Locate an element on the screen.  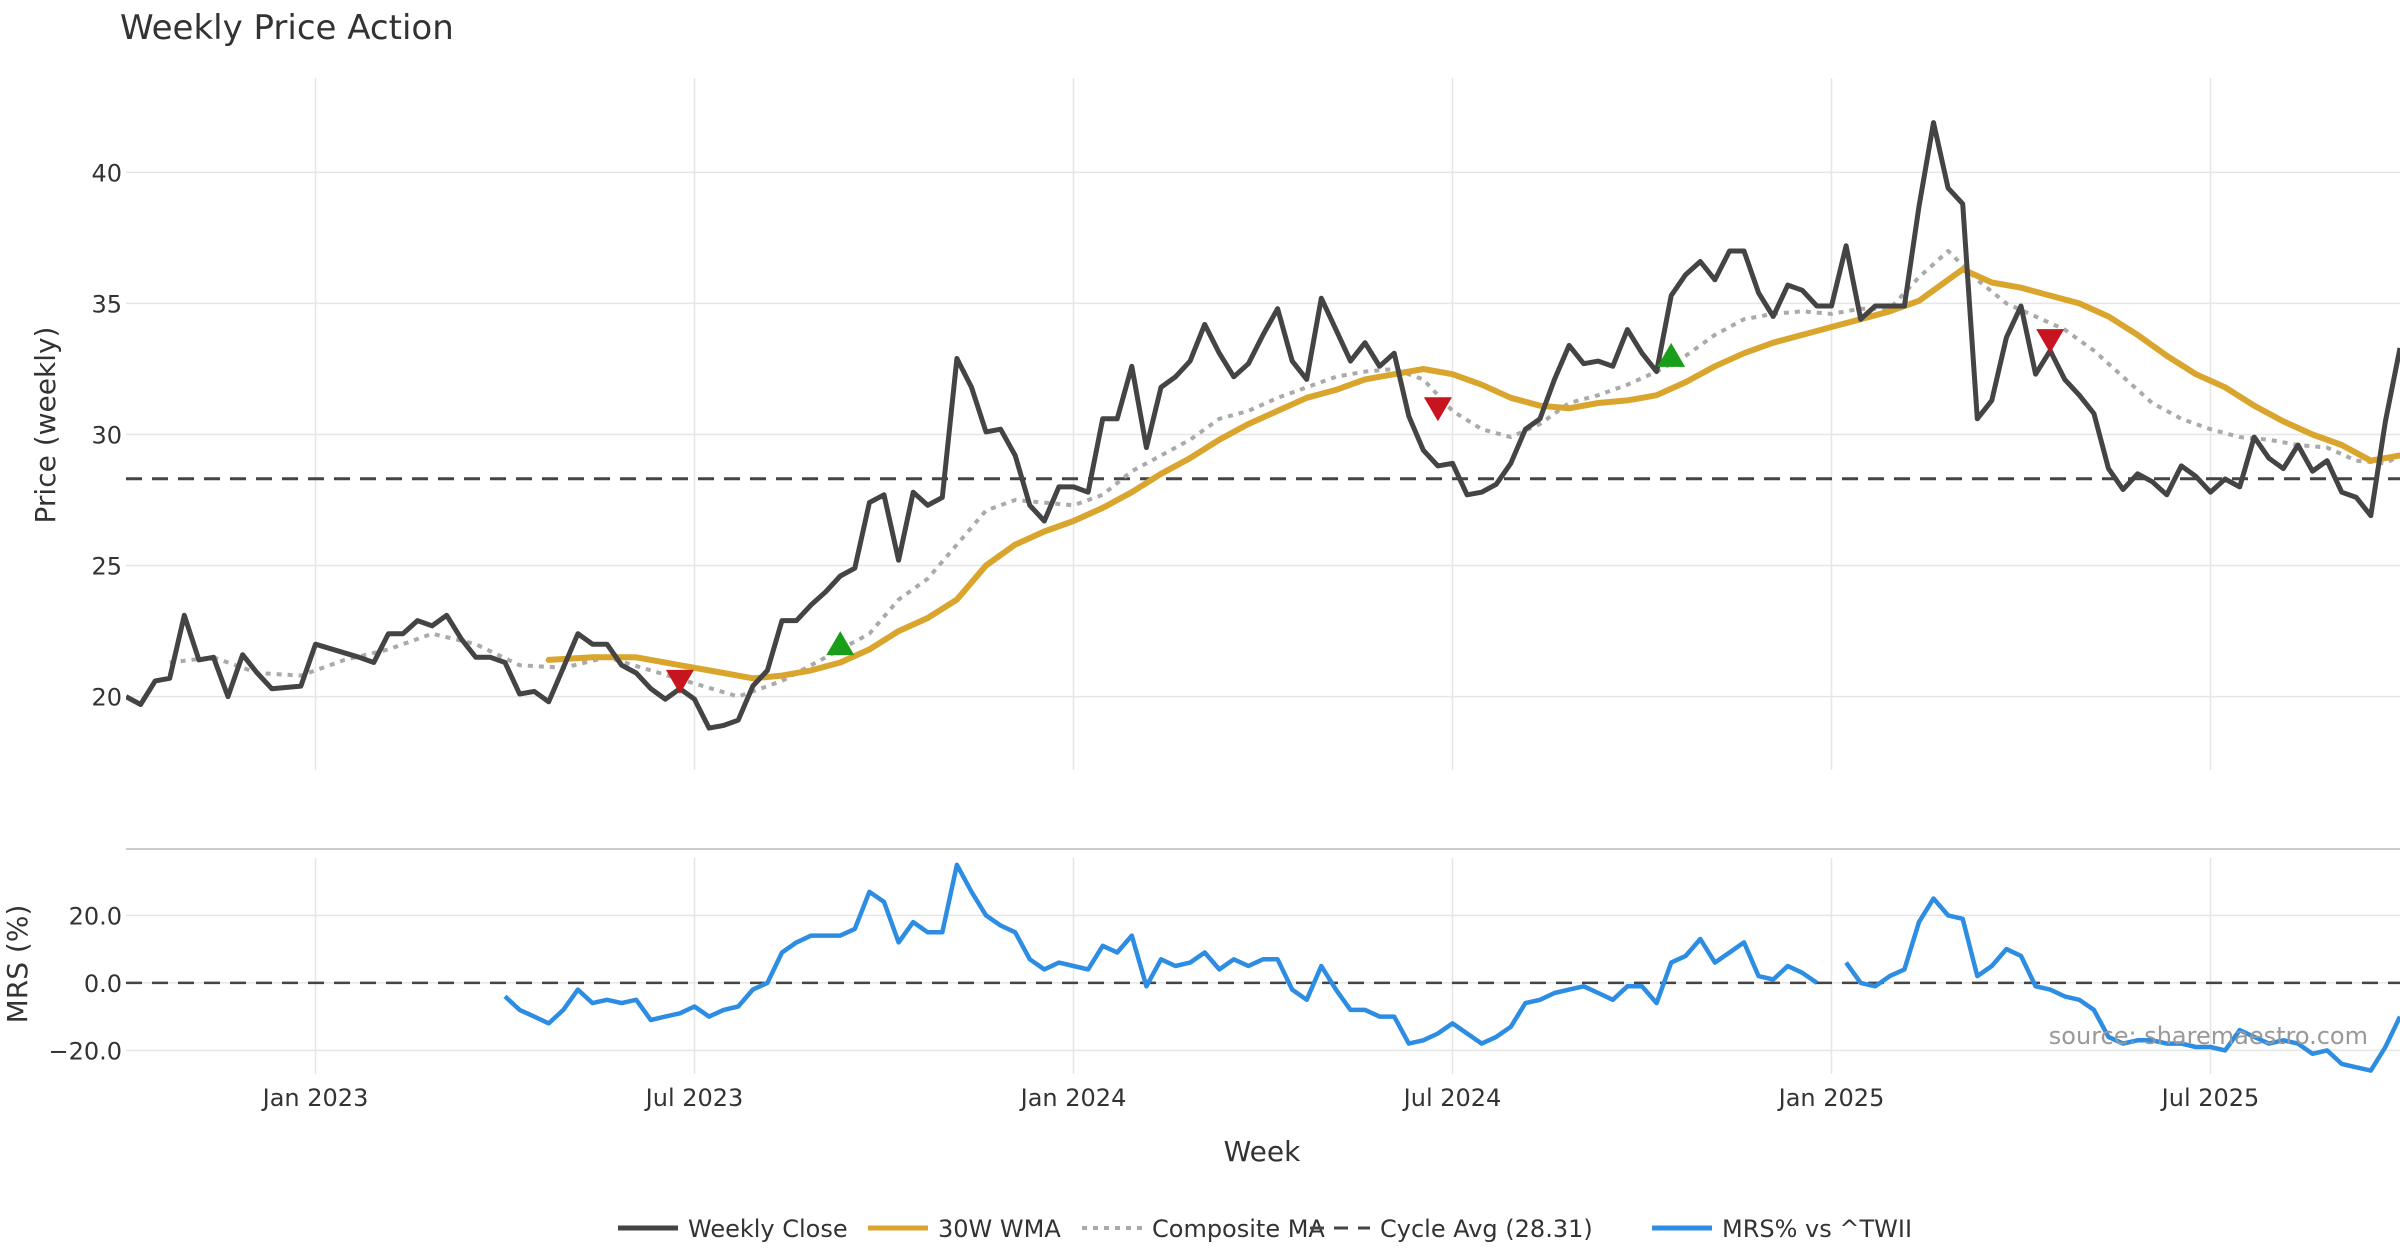
x-tick-label: Jan 2024 is located at coordinates (1073, 1098).